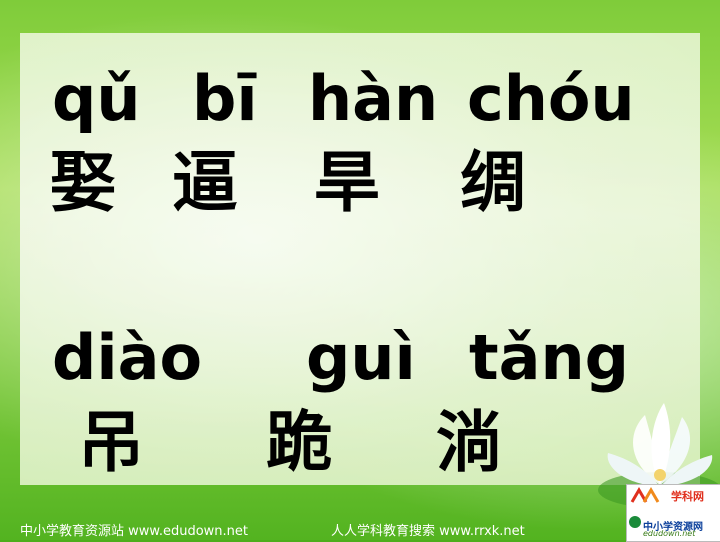 Image resolution: width=720 pixels, height=542 pixels. I want to click on logo-mid-text: 中小学资源网, so click(673, 527).